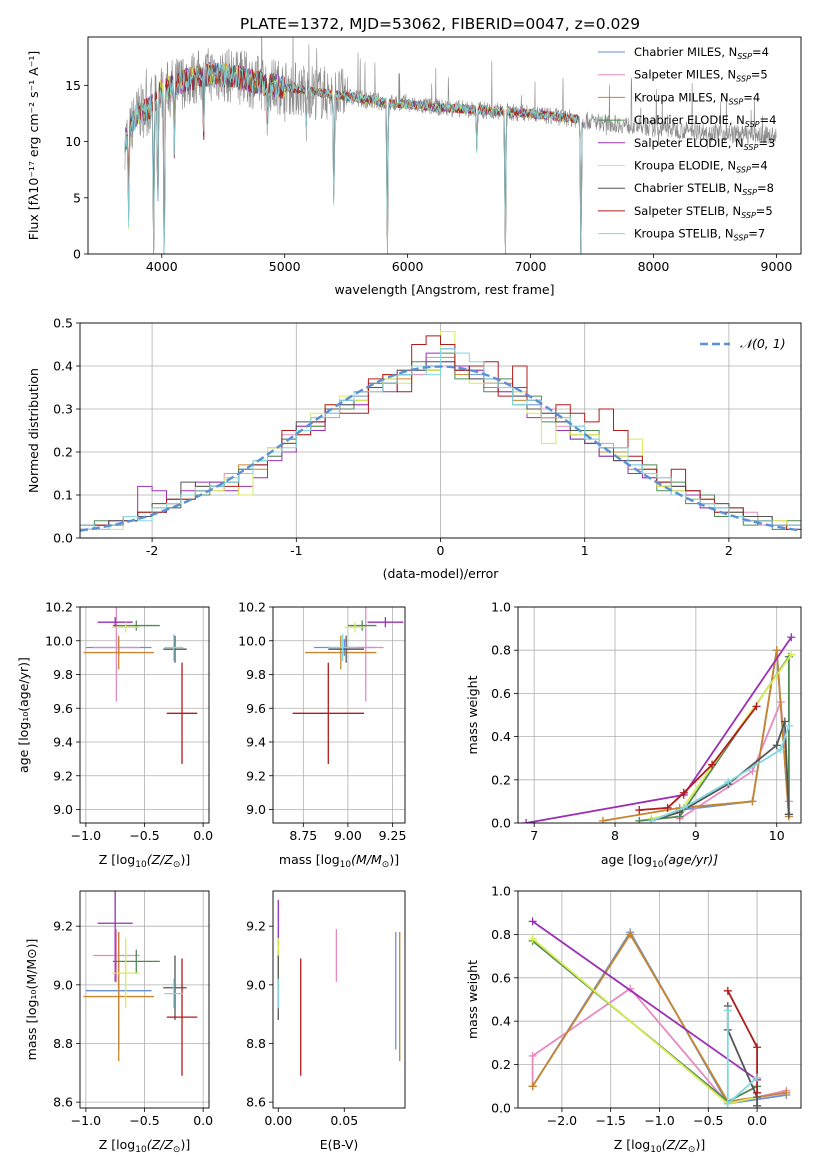  I want to click on weight-point-salpeter_elodie, so click(526, 821).